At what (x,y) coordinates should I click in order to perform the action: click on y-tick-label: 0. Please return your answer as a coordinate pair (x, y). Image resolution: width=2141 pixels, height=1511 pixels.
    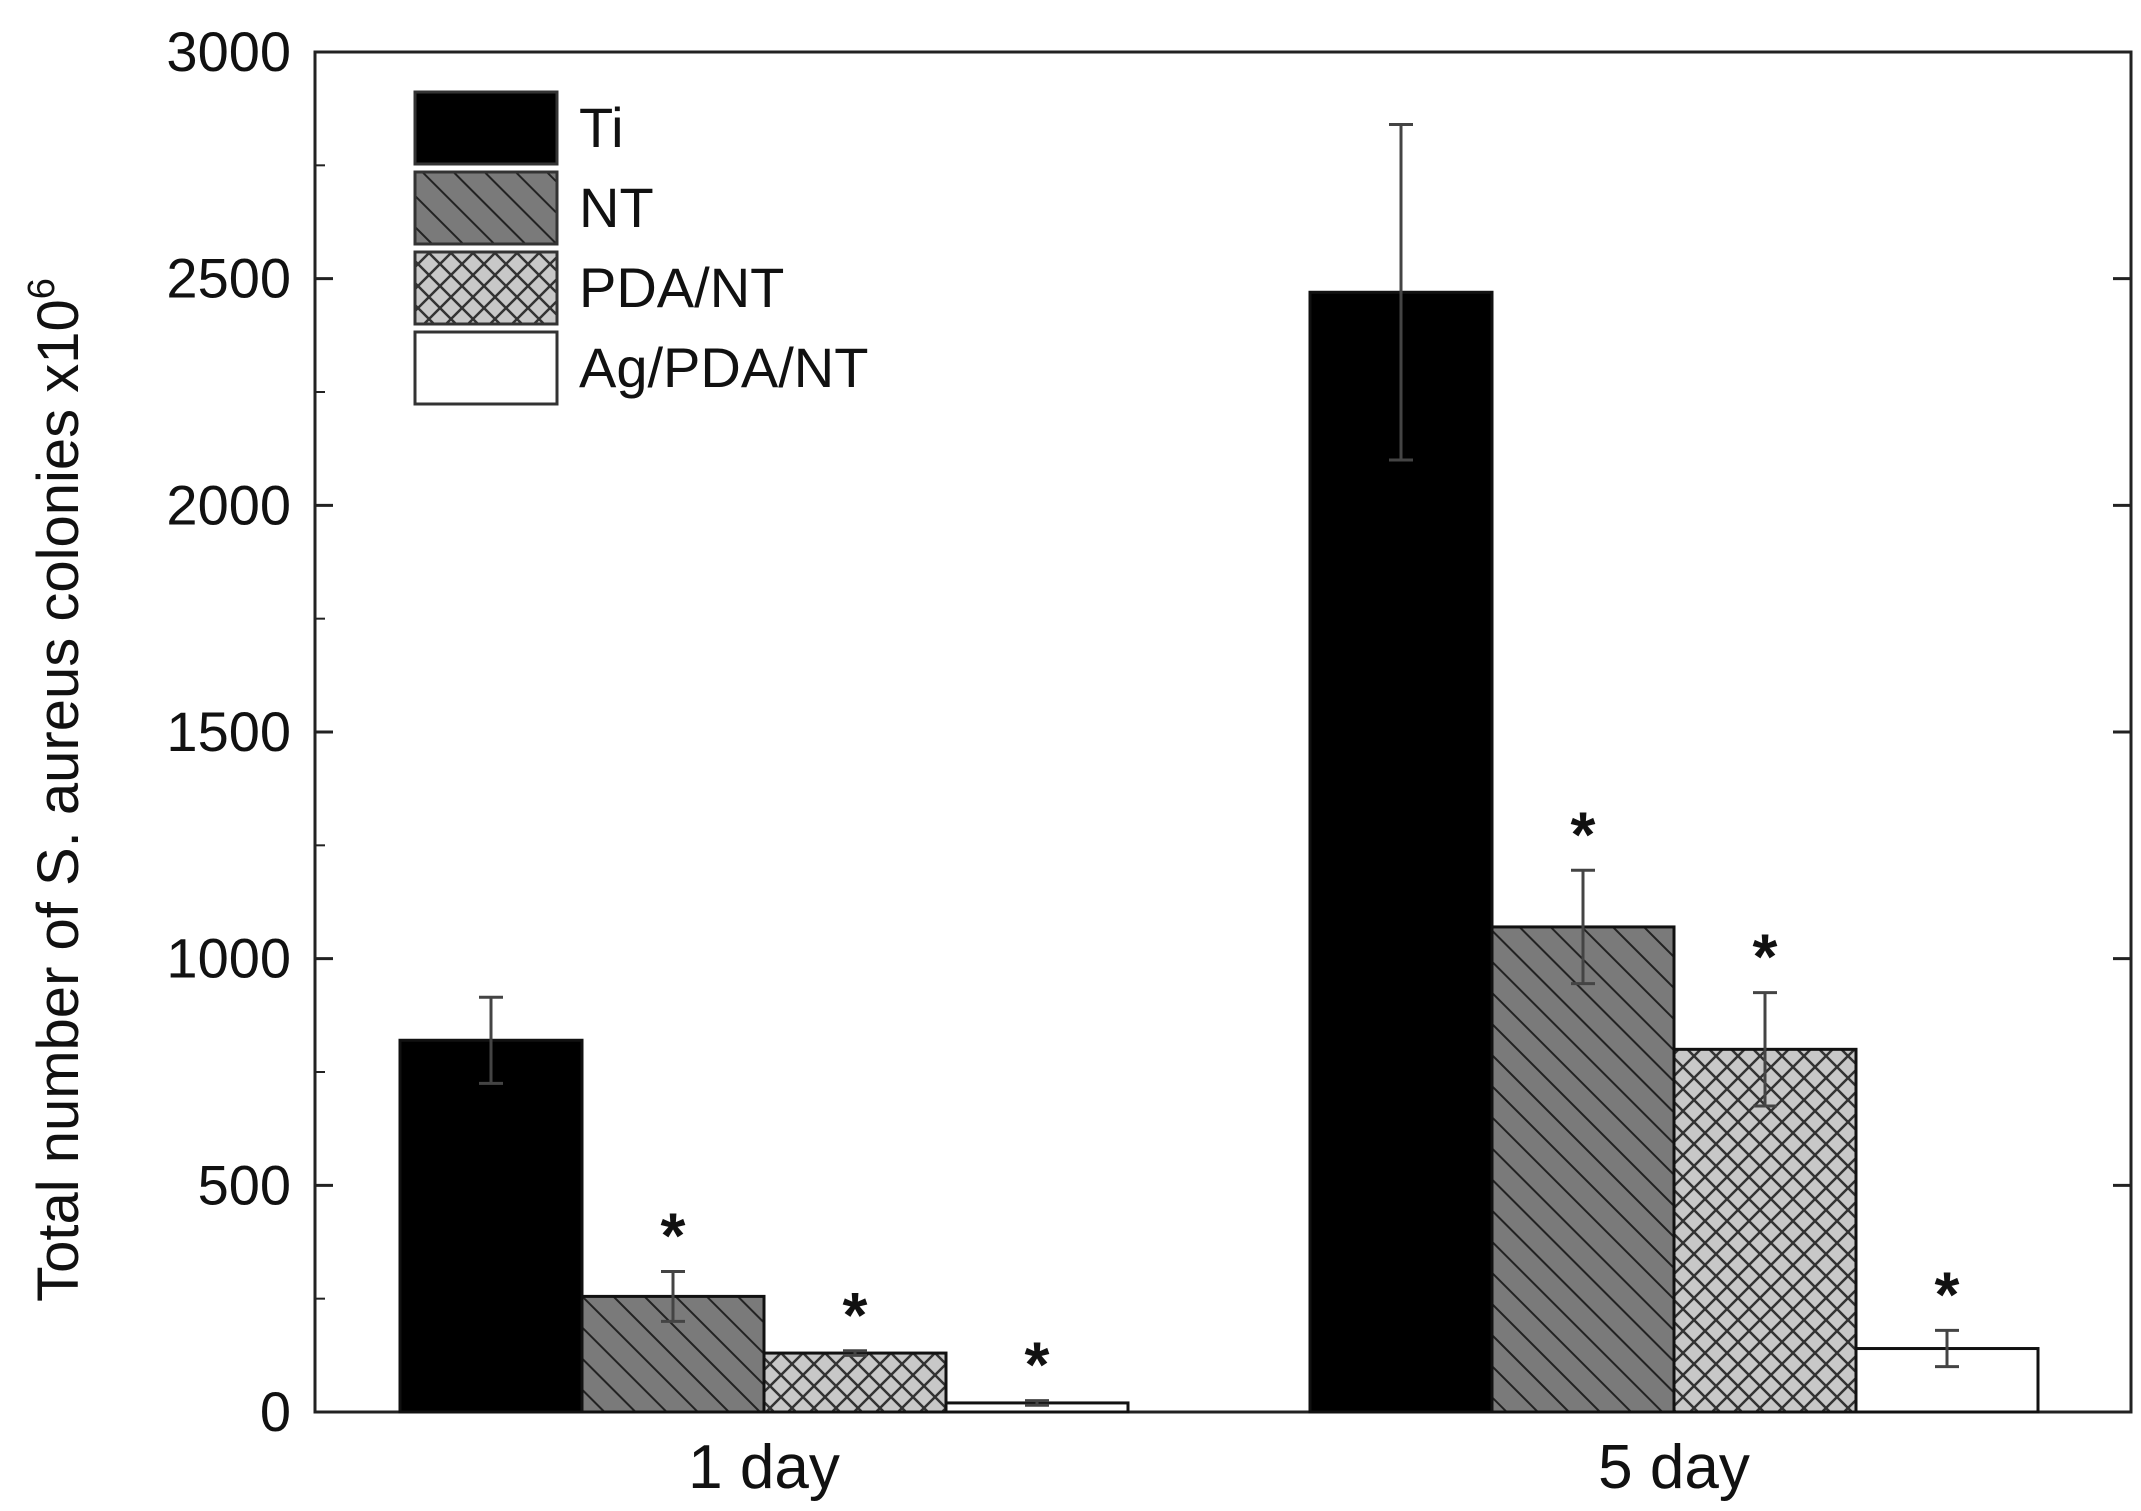
    Looking at the image, I should click on (275, 1411).